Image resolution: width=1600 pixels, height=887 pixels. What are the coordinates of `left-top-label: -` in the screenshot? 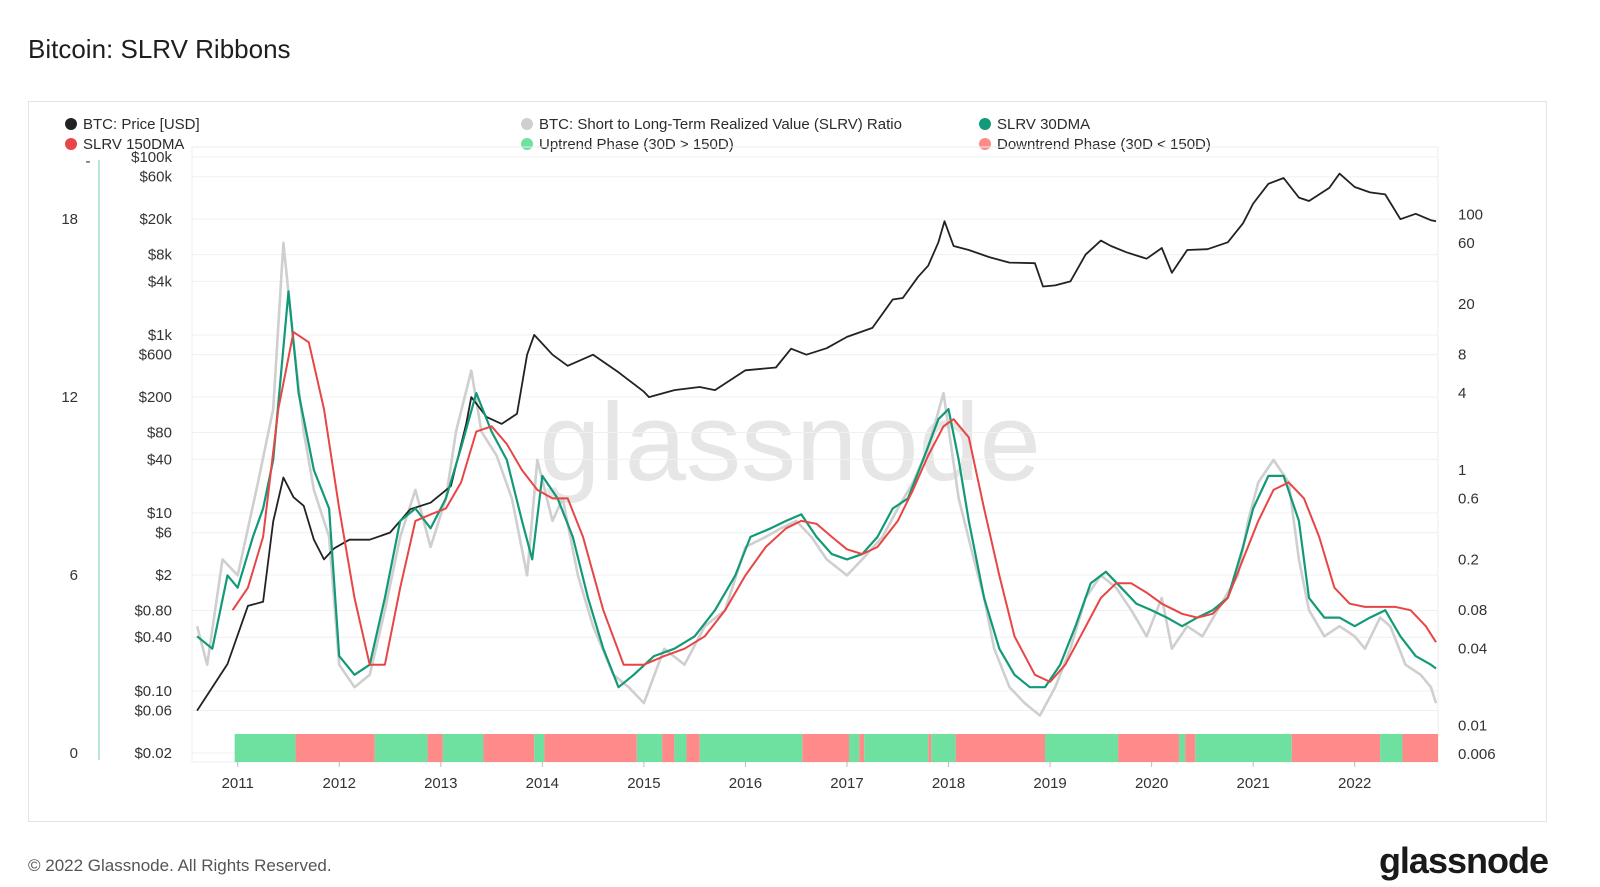 It's located at (88, 161).